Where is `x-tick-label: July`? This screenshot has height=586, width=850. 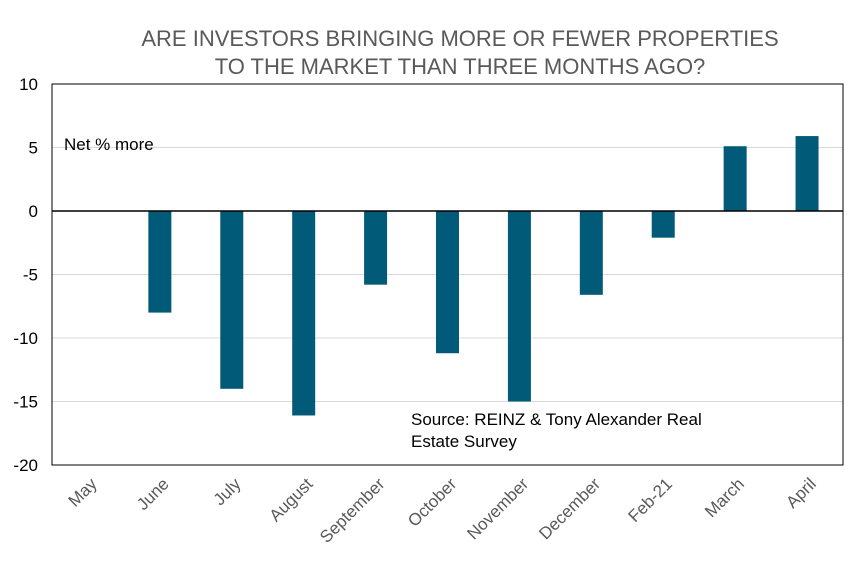
x-tick-label: July is located at coordinates (227, 491).